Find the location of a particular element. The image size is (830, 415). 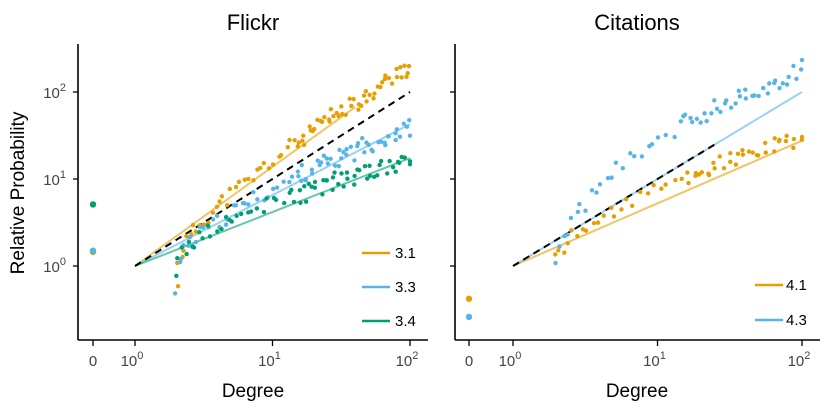

reference-line is located at coordinates (614, 205).